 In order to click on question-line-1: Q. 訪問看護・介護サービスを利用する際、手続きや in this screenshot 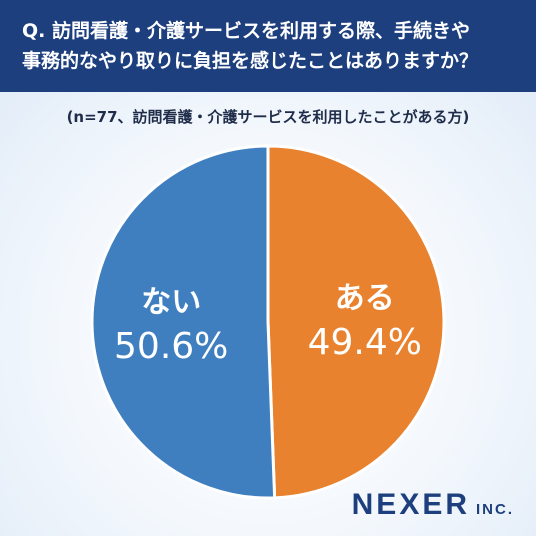, I will do `click(246, 31)`.